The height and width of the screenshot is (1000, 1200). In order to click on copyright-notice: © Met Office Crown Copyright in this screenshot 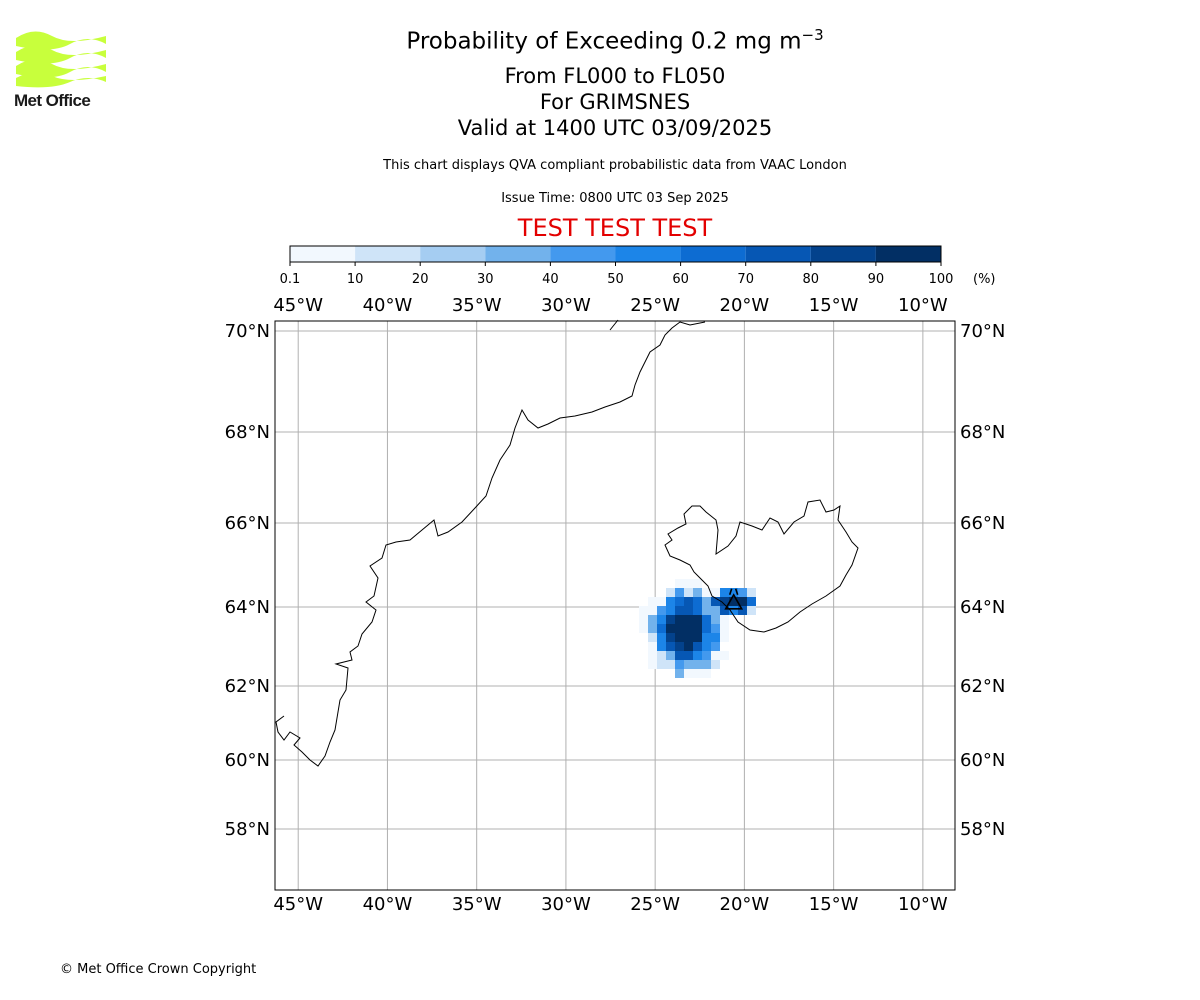, I will do `click(158, 969)`.